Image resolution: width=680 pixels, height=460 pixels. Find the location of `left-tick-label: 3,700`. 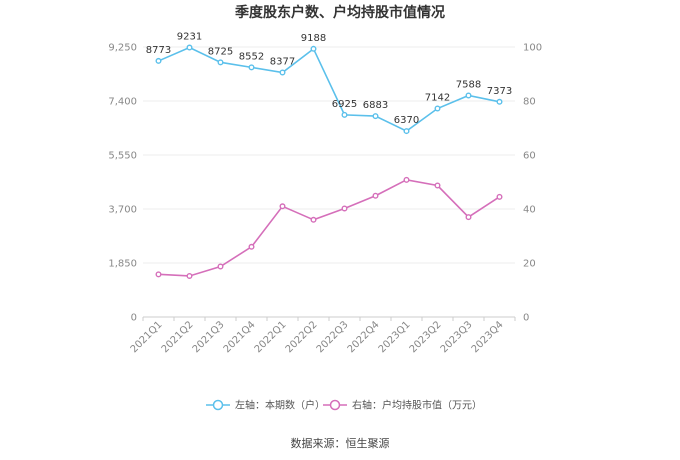

left-tick-label: 3,700 is located at coordinates (122, 210).